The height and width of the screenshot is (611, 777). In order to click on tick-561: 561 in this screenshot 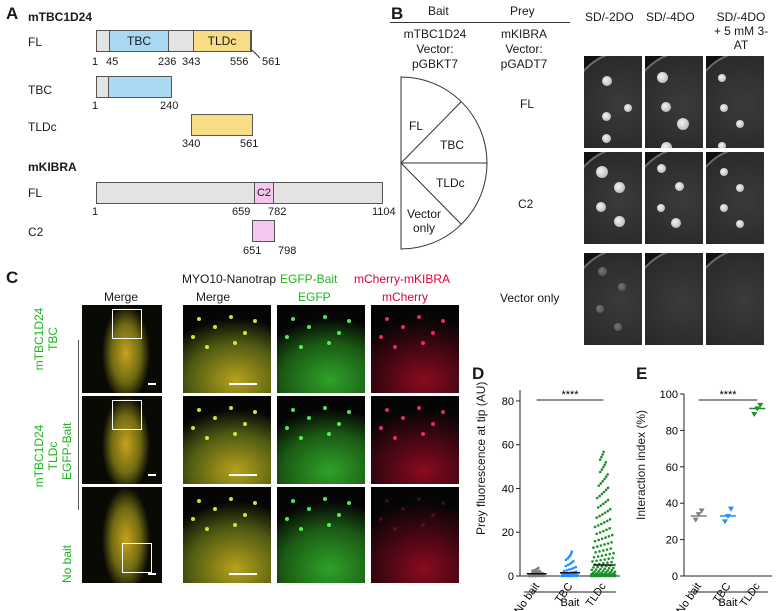, I will do `click(271, 62)`.